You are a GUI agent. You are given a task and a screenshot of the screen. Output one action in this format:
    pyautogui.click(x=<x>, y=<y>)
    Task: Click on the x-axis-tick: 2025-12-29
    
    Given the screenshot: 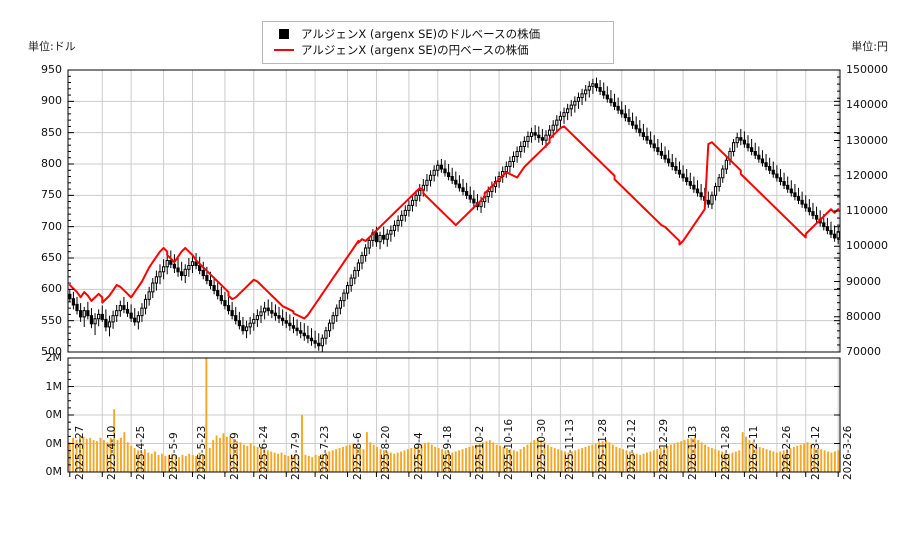 What is the action you would take?
    pyautogui.click(x=664, y=449)
    